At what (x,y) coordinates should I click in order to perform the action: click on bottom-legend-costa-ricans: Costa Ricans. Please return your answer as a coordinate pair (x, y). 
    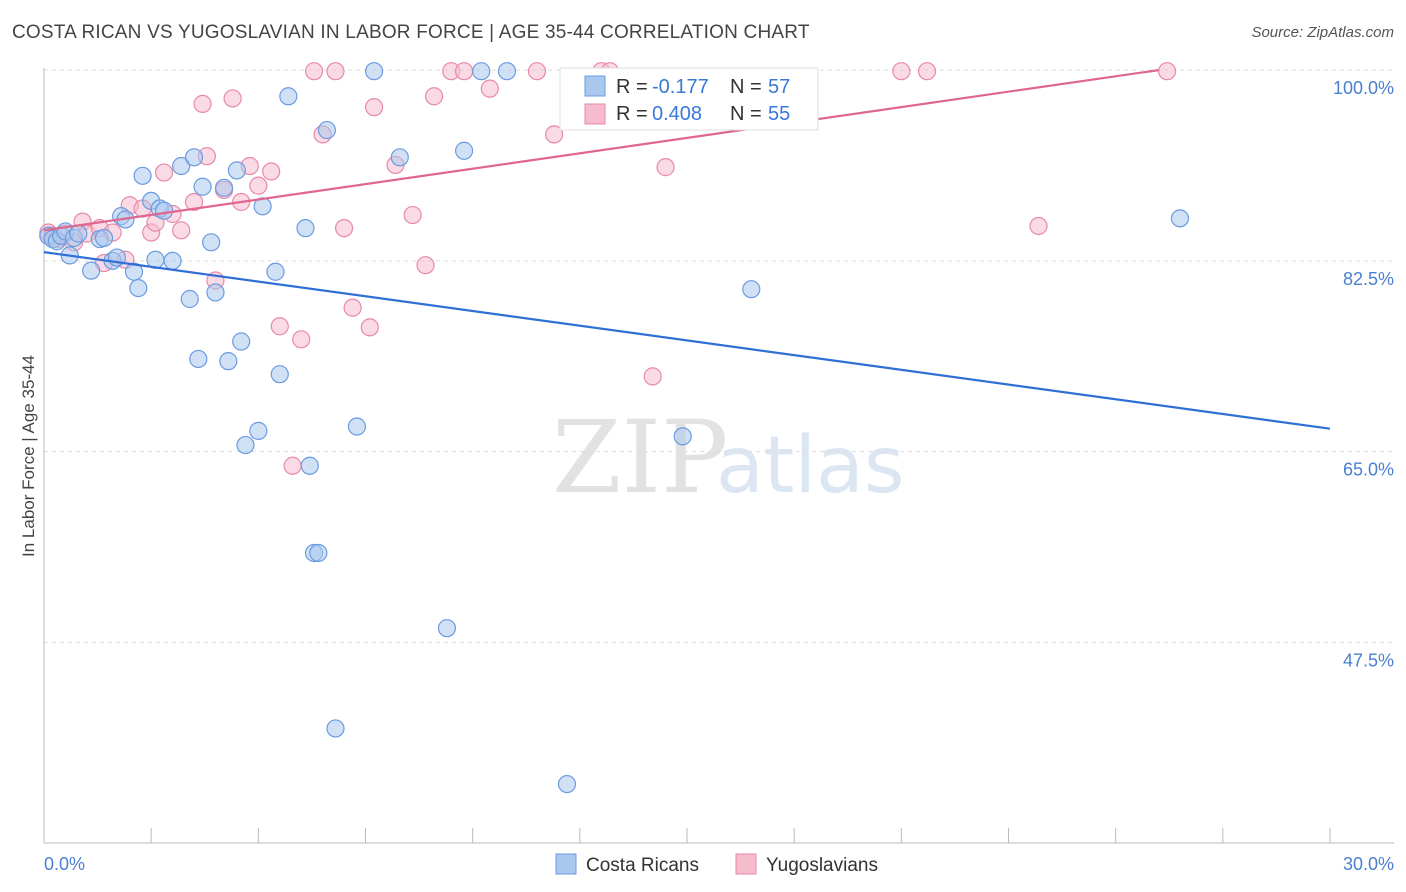
    Looking at the image, I should click on (642, 865).